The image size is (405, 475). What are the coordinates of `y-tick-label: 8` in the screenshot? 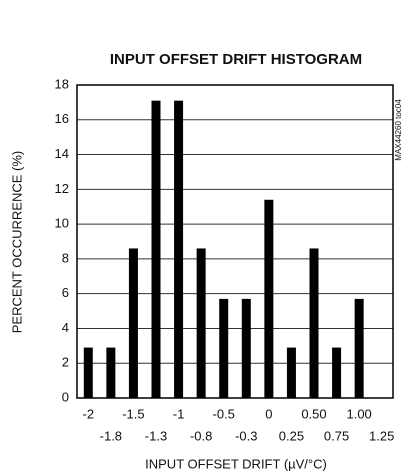 It's located at (65, 257).